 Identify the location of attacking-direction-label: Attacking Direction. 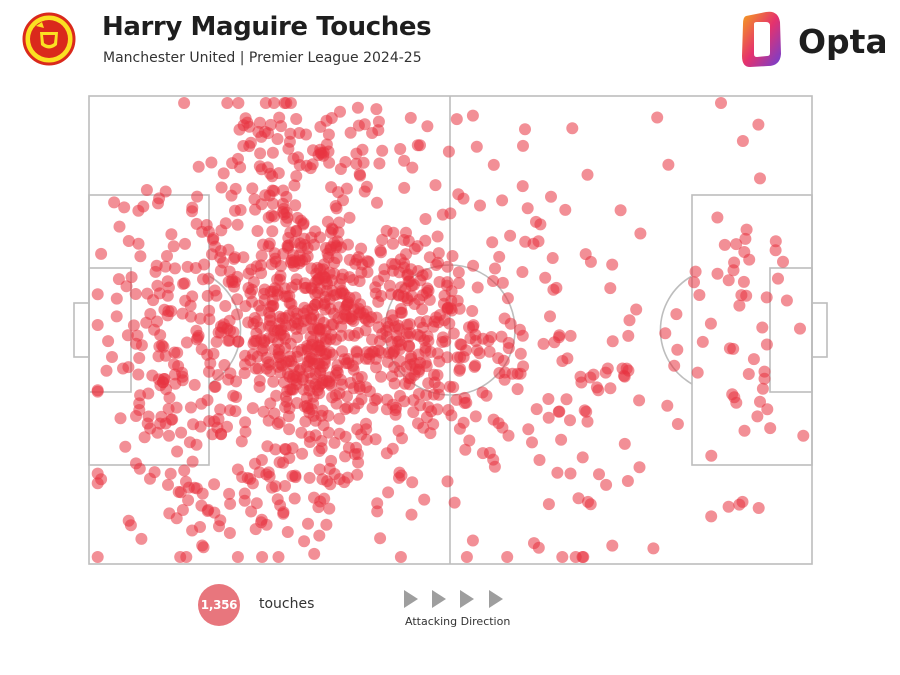
(458, 621).